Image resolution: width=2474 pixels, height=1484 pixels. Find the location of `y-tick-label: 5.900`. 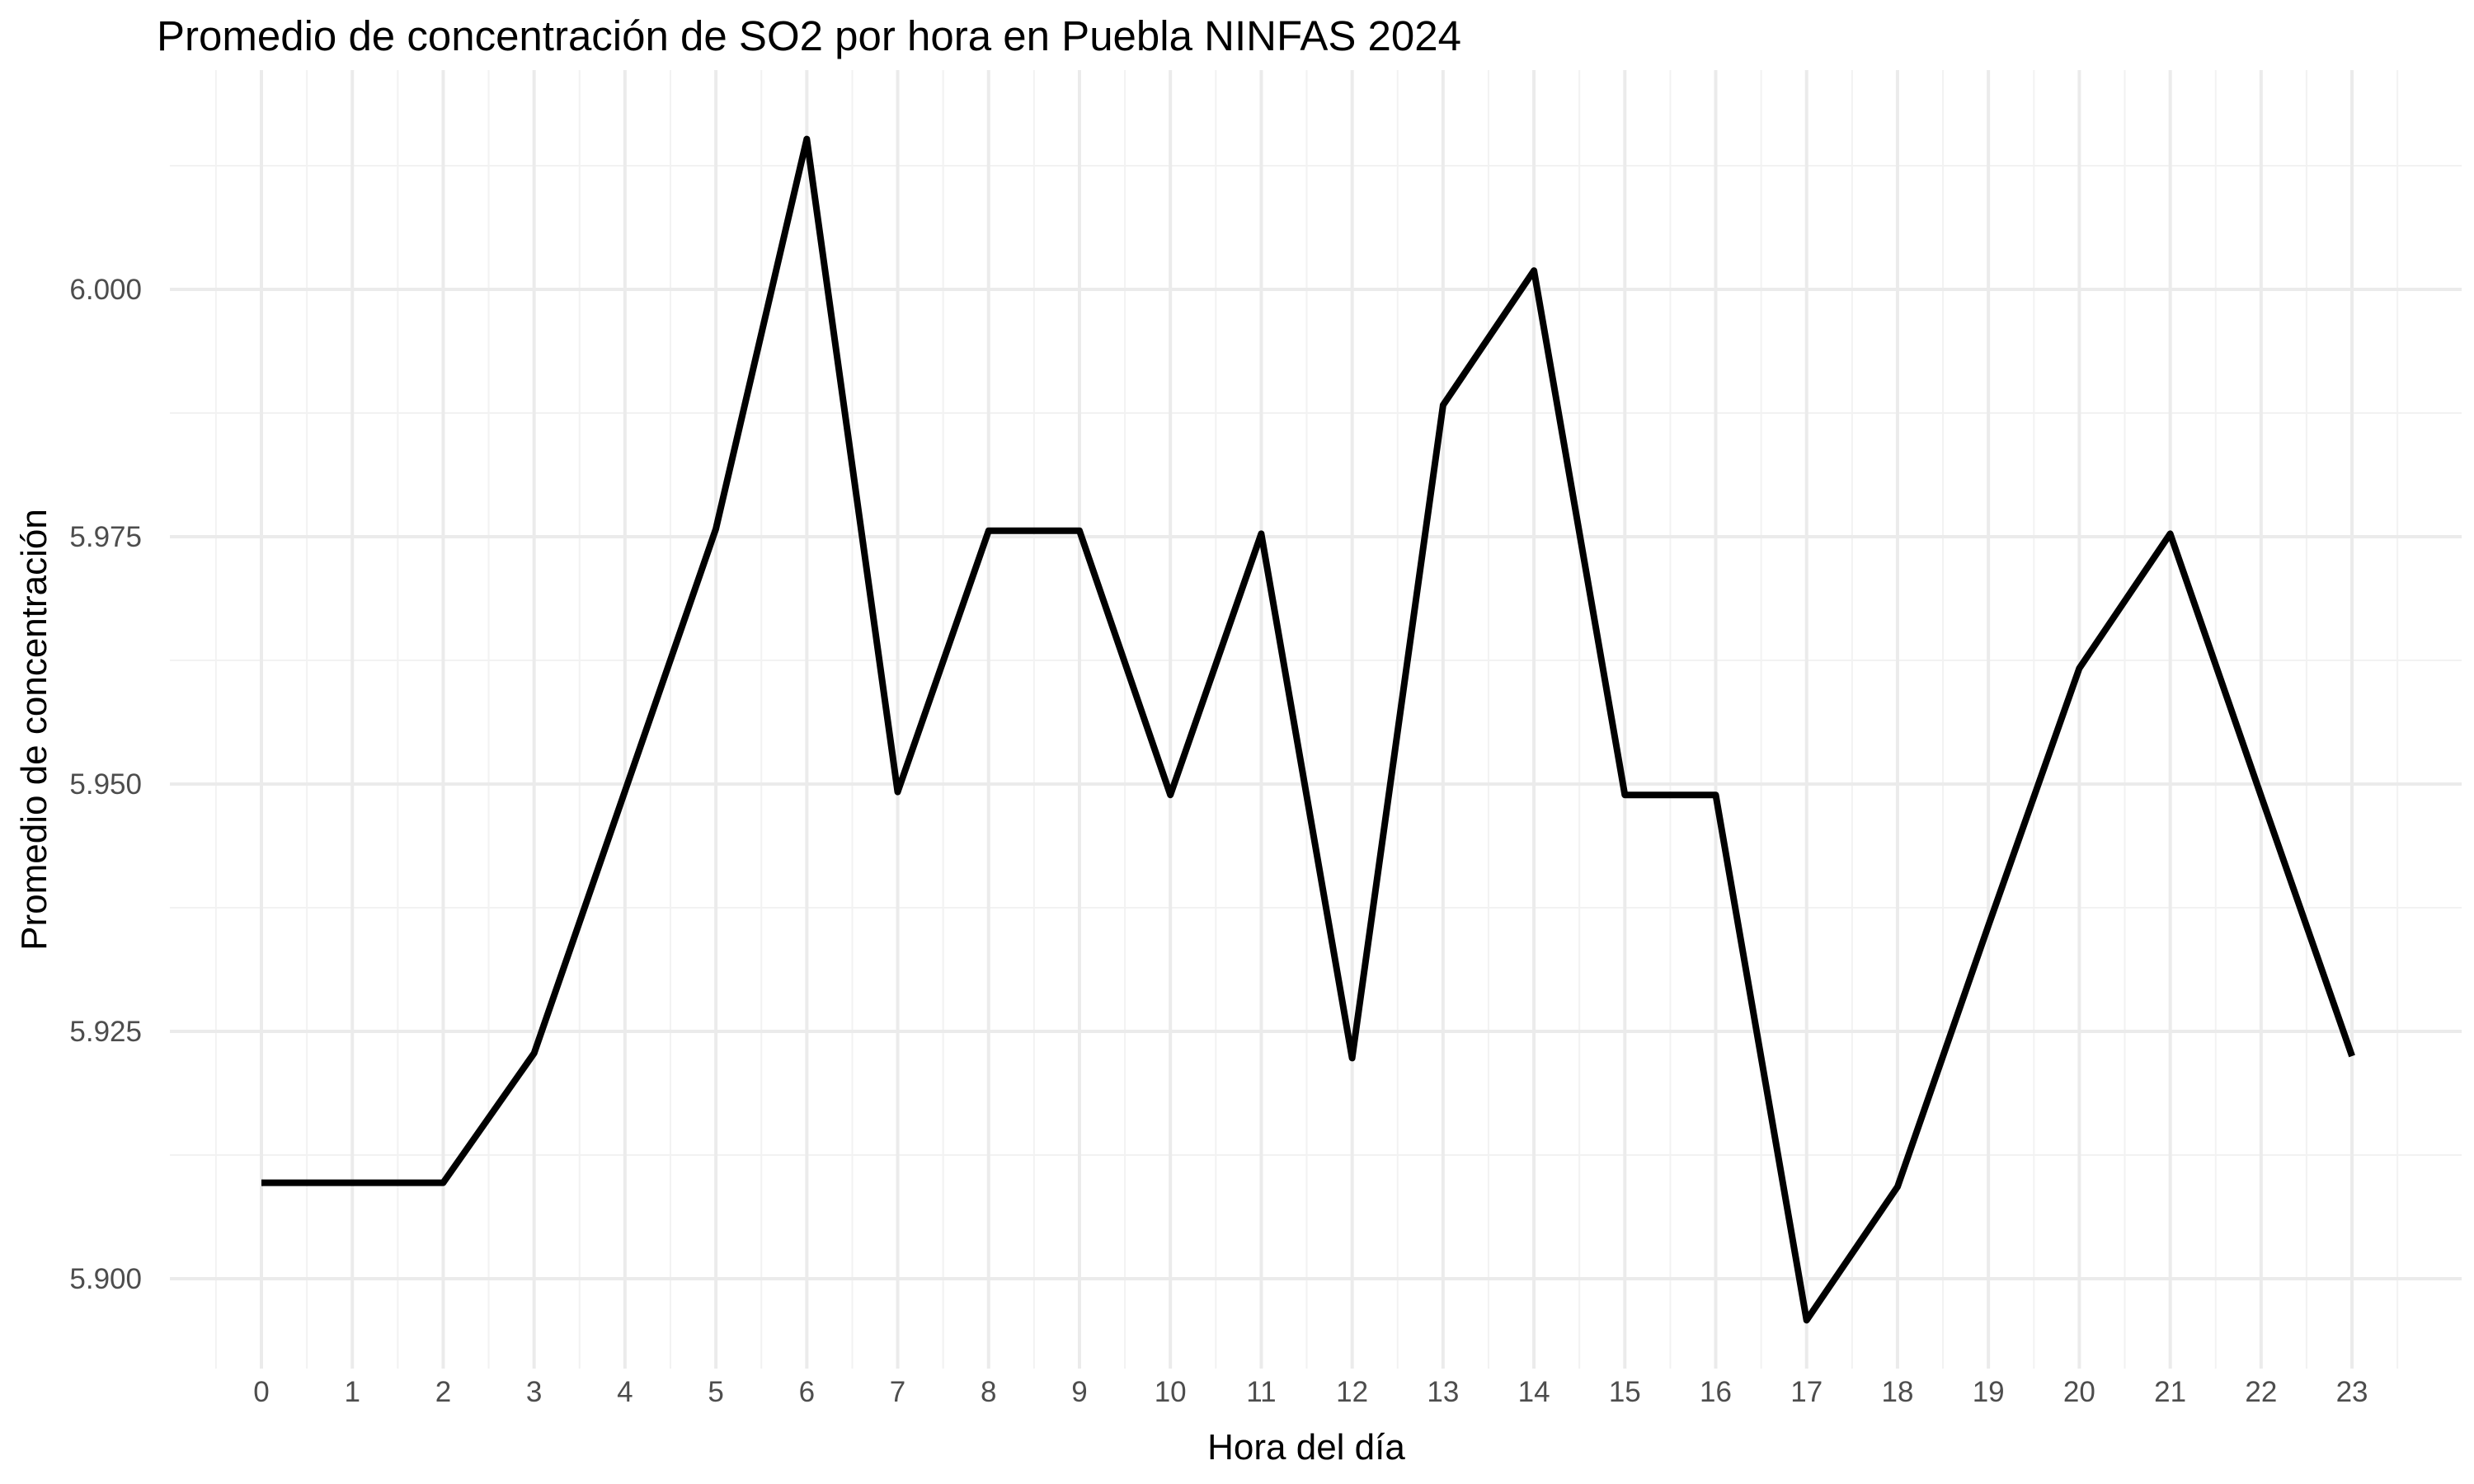

y-tick-label: 5.900 is located at coordinates (105, 1279).